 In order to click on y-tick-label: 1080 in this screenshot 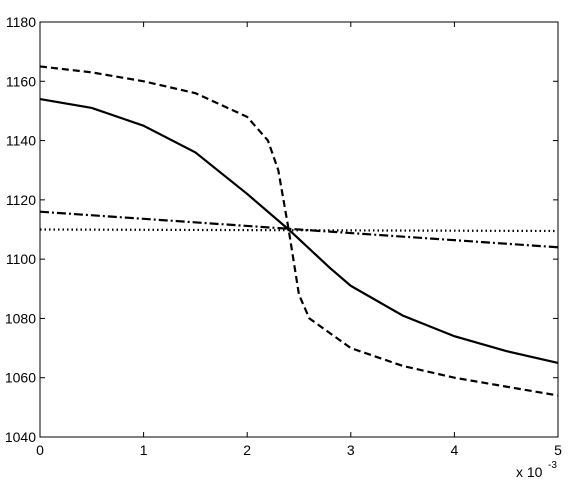, I will do `click(20, 318)`.